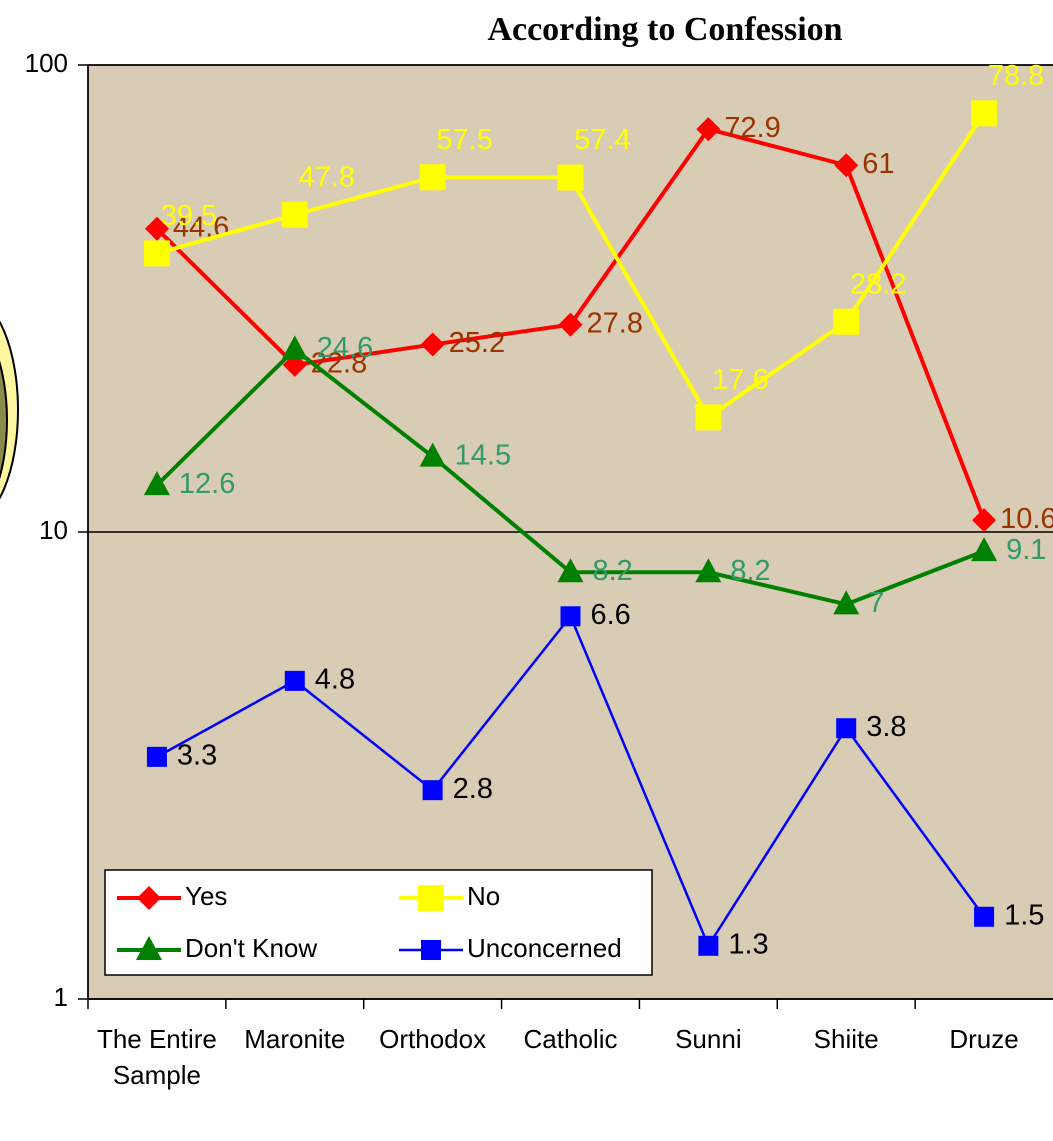  Describe the element at coordinates (197, 756) in the screenshot. I see `value-label: 3.3` at that location.